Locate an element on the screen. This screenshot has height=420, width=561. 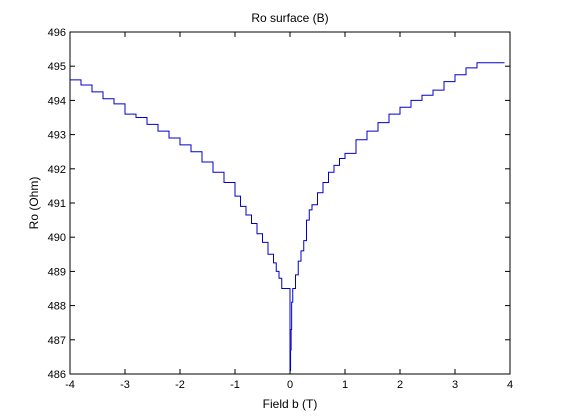
x-tick-label: -1 is located at coordinates (235, 385).